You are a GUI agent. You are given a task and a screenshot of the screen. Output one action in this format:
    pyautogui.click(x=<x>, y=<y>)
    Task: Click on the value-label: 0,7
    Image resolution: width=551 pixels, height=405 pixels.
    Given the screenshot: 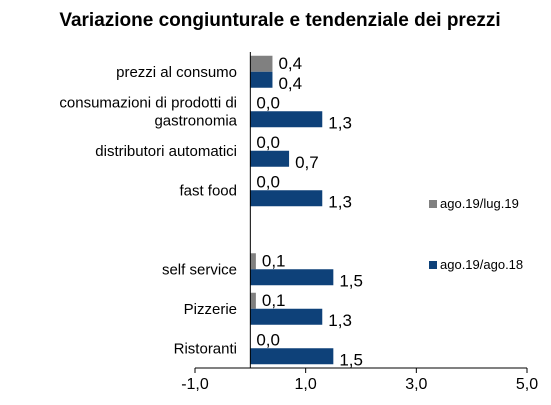 What is the action you would take?
    pyautogui.click(x=307, y=162)
    